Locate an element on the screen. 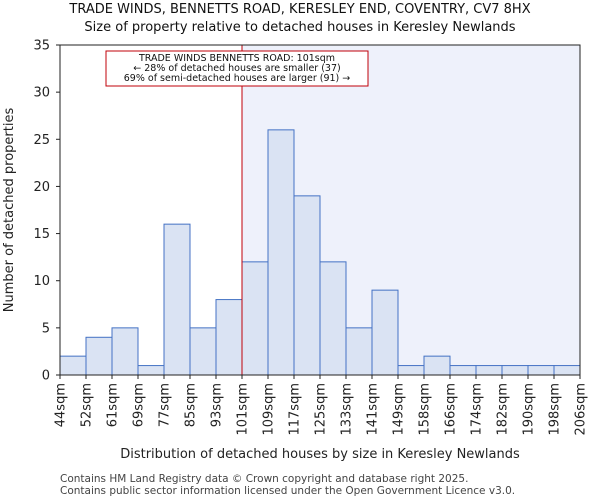  x-tick-label-141sqm: 141sqm is located at coordinates (373, 409).